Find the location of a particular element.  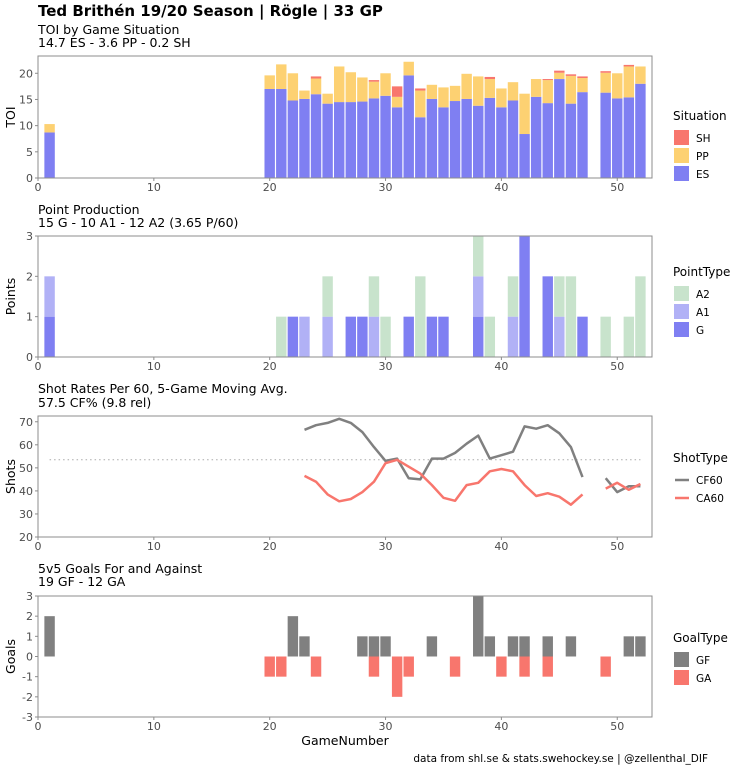

y-tick-label: 5 is located at coordinates (29, 152).